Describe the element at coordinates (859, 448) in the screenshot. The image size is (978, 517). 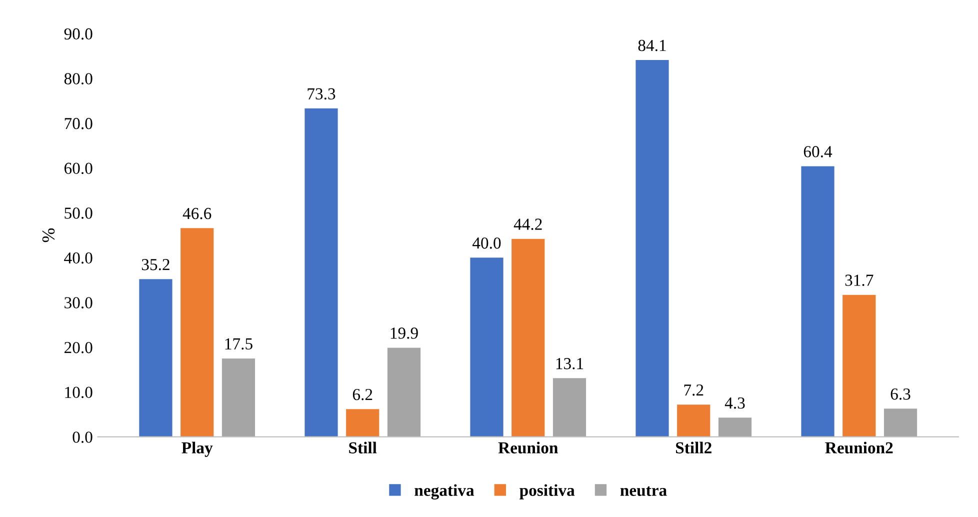
I see `x-tick-label: Reunion2` at that location.